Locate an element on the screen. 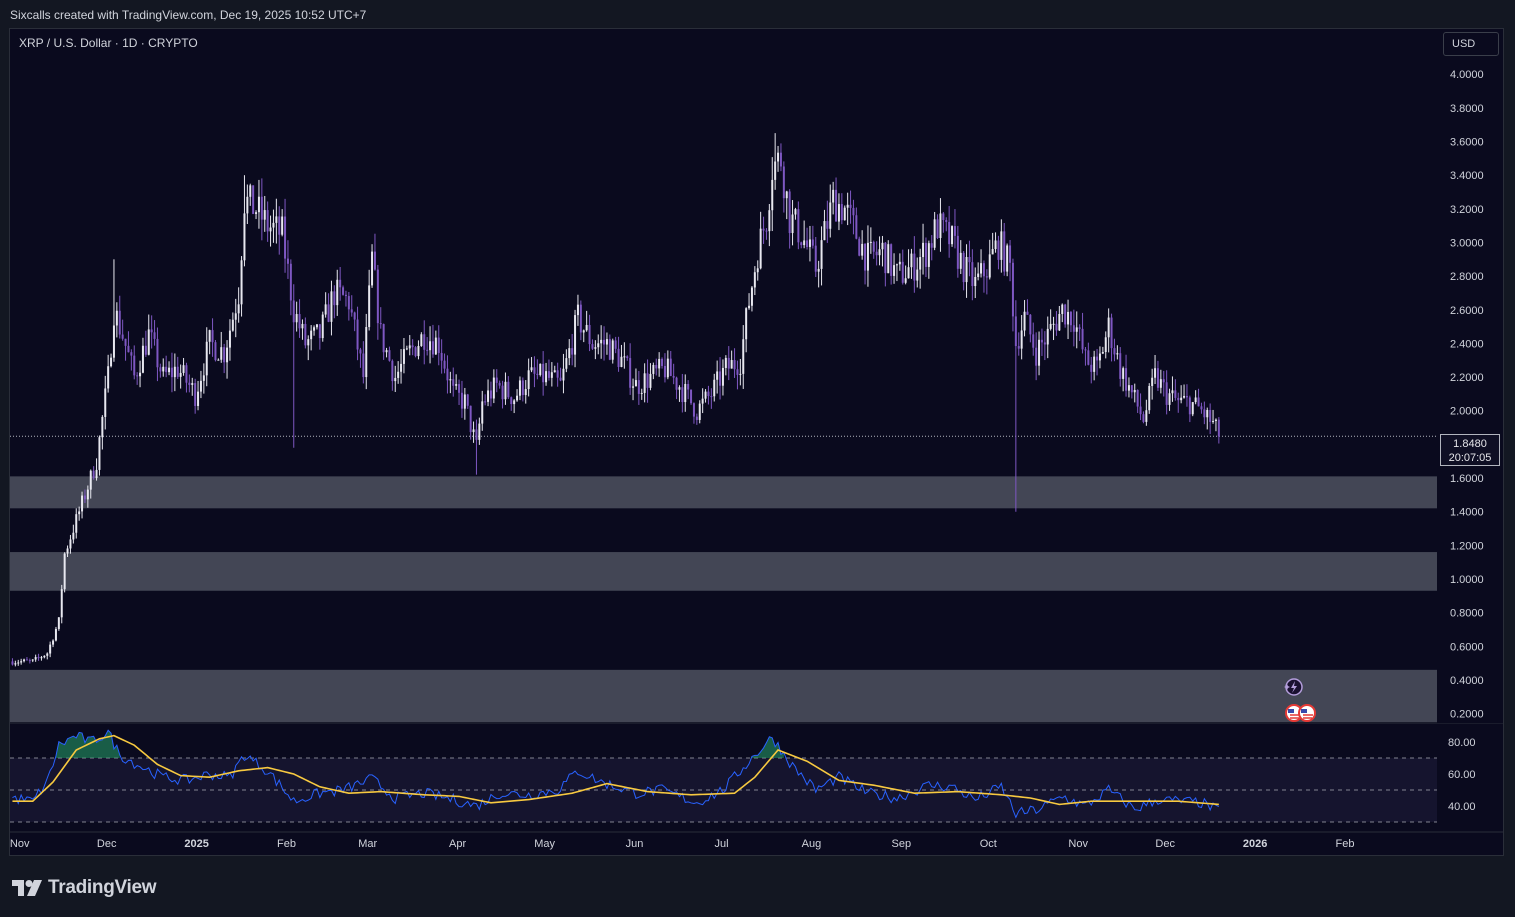  tradingview-logo: TradingView is located at coordinates (84, 888).